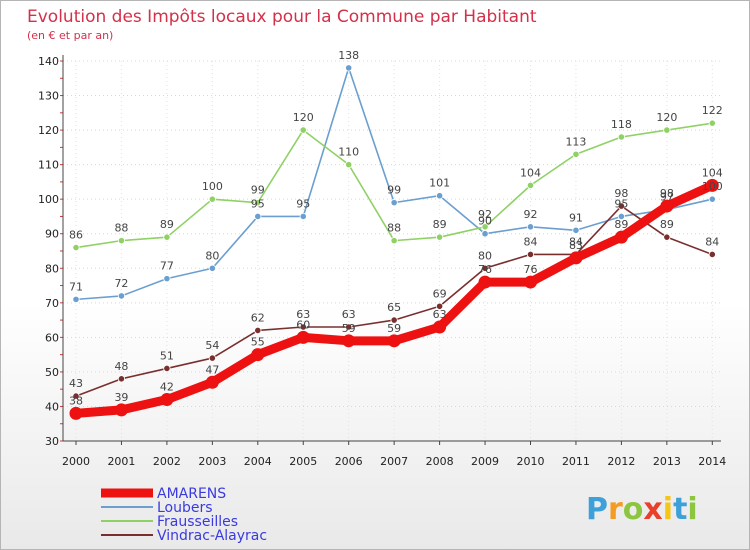  What do you see at coordinates (52, 268) in the screenshot?
I see `y-tick-label: 80` at bounding box center [52, 268].